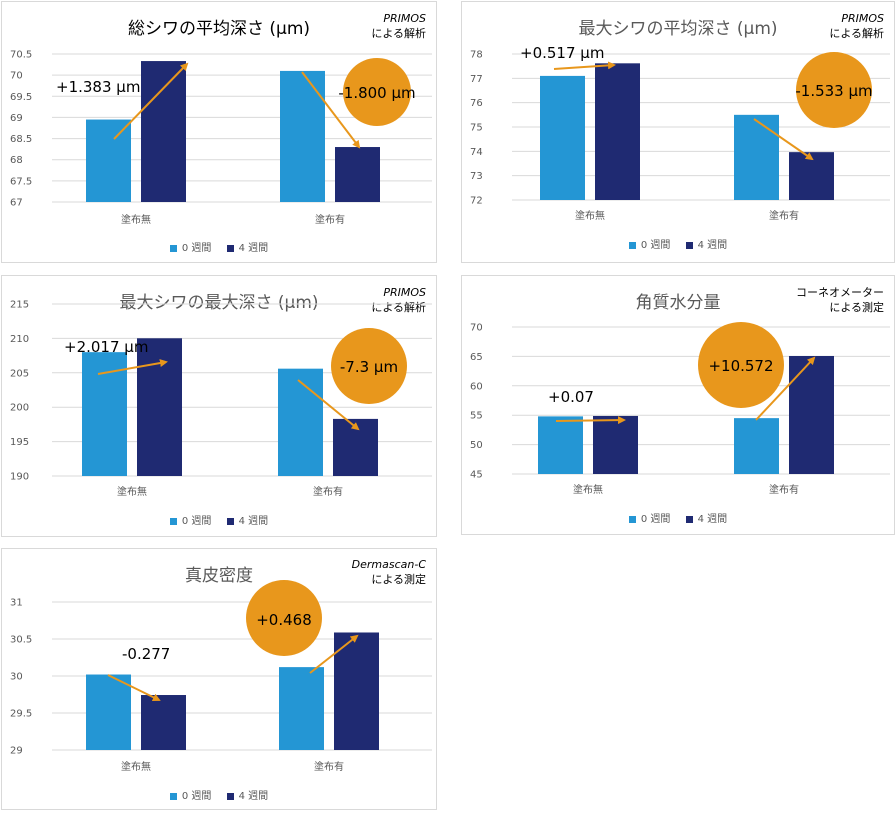 This screenshot has height=813, width=896. I want to click on annotation-label: +0.517 µm, so click(562, 53).